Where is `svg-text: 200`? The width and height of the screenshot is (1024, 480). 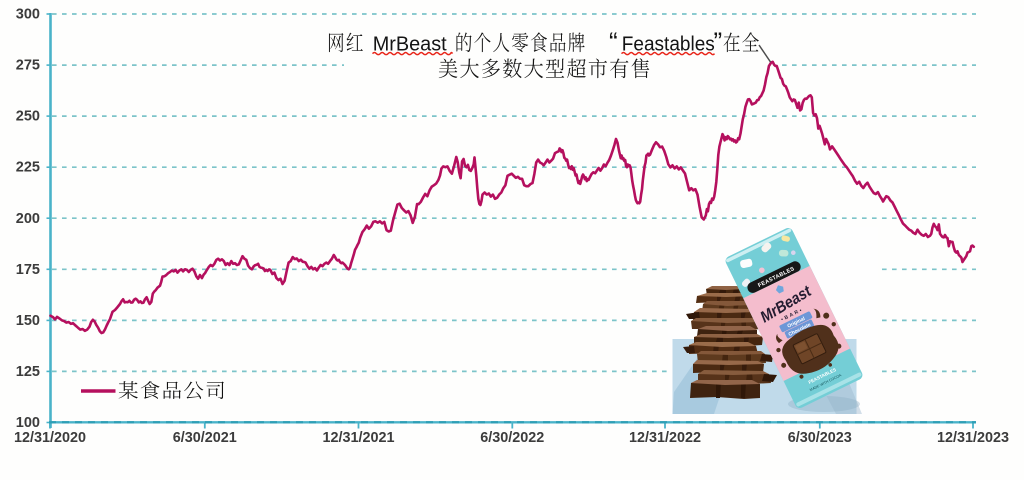 svg-text: 200 is located at coordinates (28, 219).